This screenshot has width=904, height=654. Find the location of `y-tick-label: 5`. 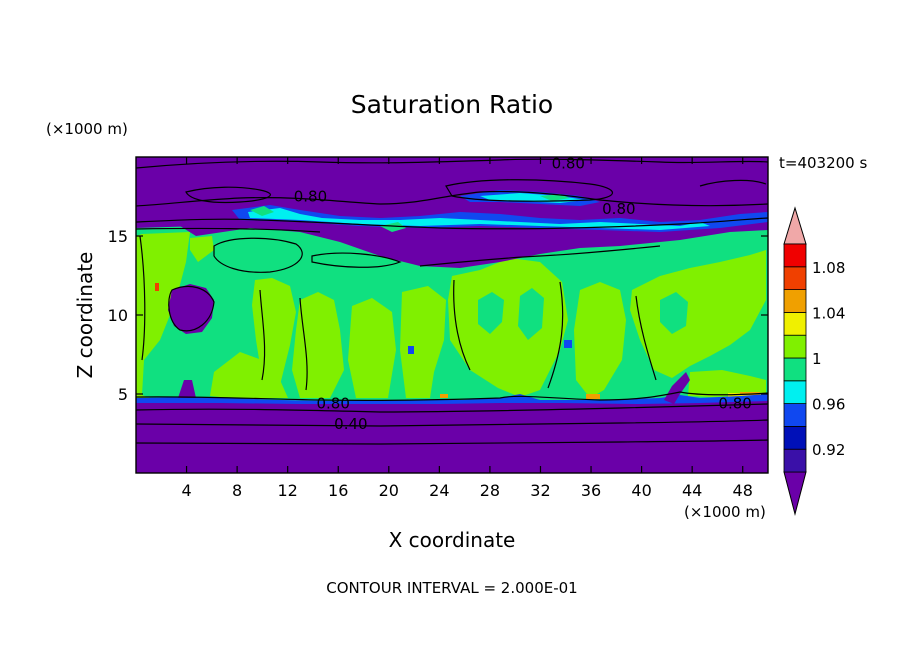

y-tick-label: 5 is located at coordinates (123, 394).